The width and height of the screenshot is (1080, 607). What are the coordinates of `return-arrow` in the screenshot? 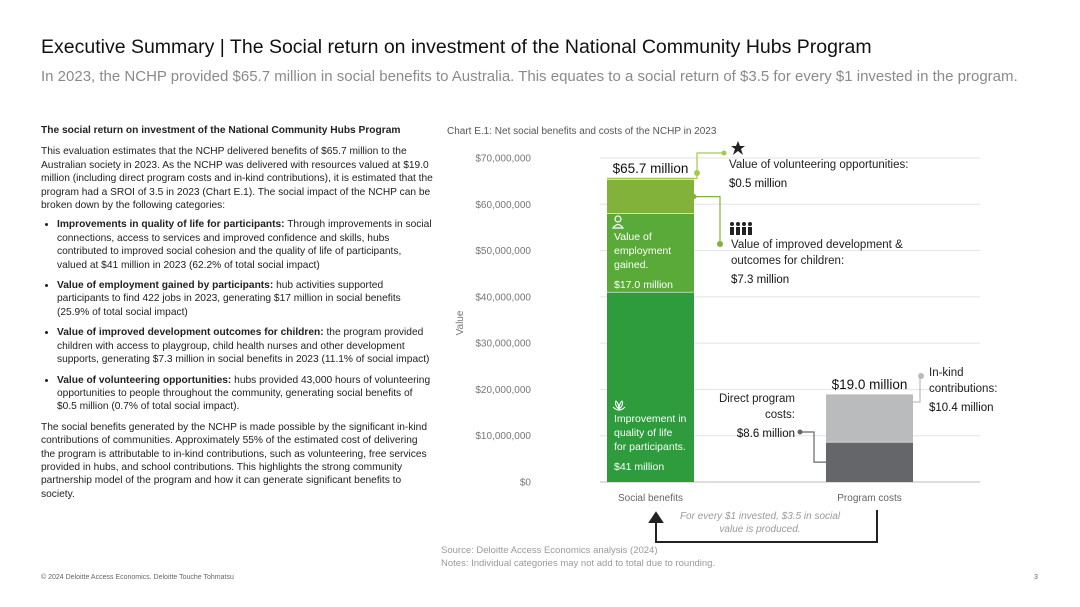 It's located at (763, 526).